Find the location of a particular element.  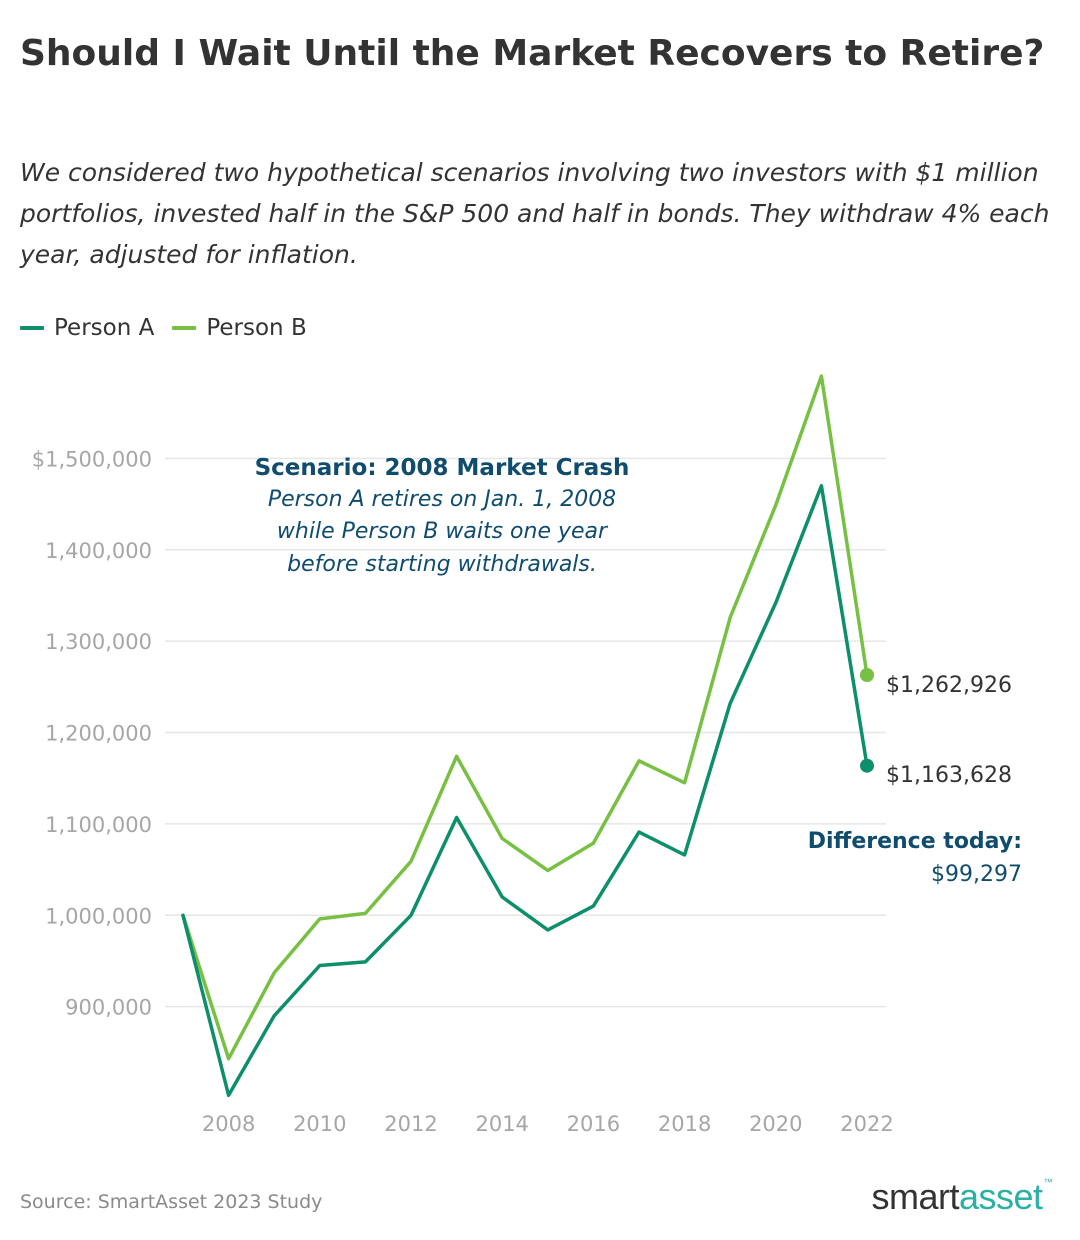

source-note: Source: SmartAsset 2023 Study is located at coordinates (171, 1202).